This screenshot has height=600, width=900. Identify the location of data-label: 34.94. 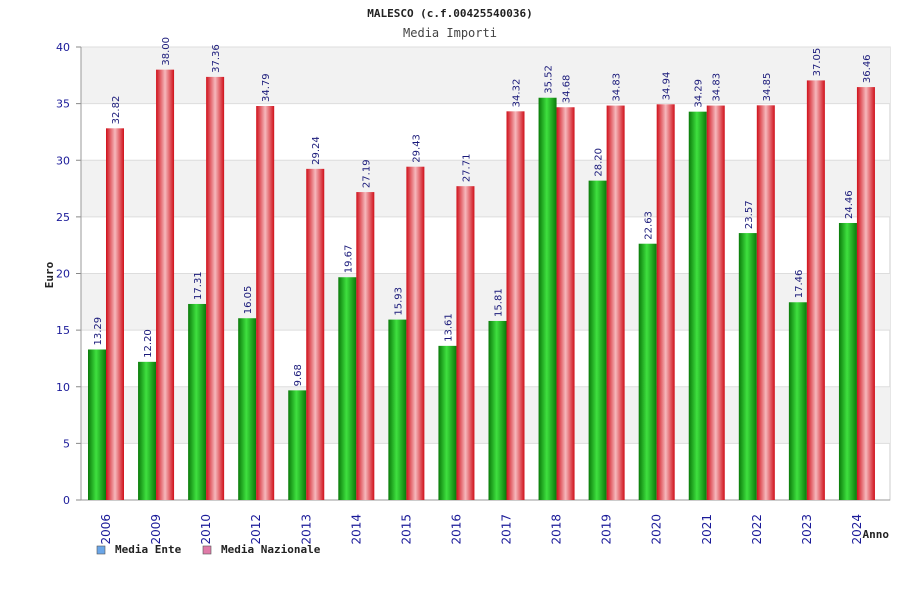
(667, 86).